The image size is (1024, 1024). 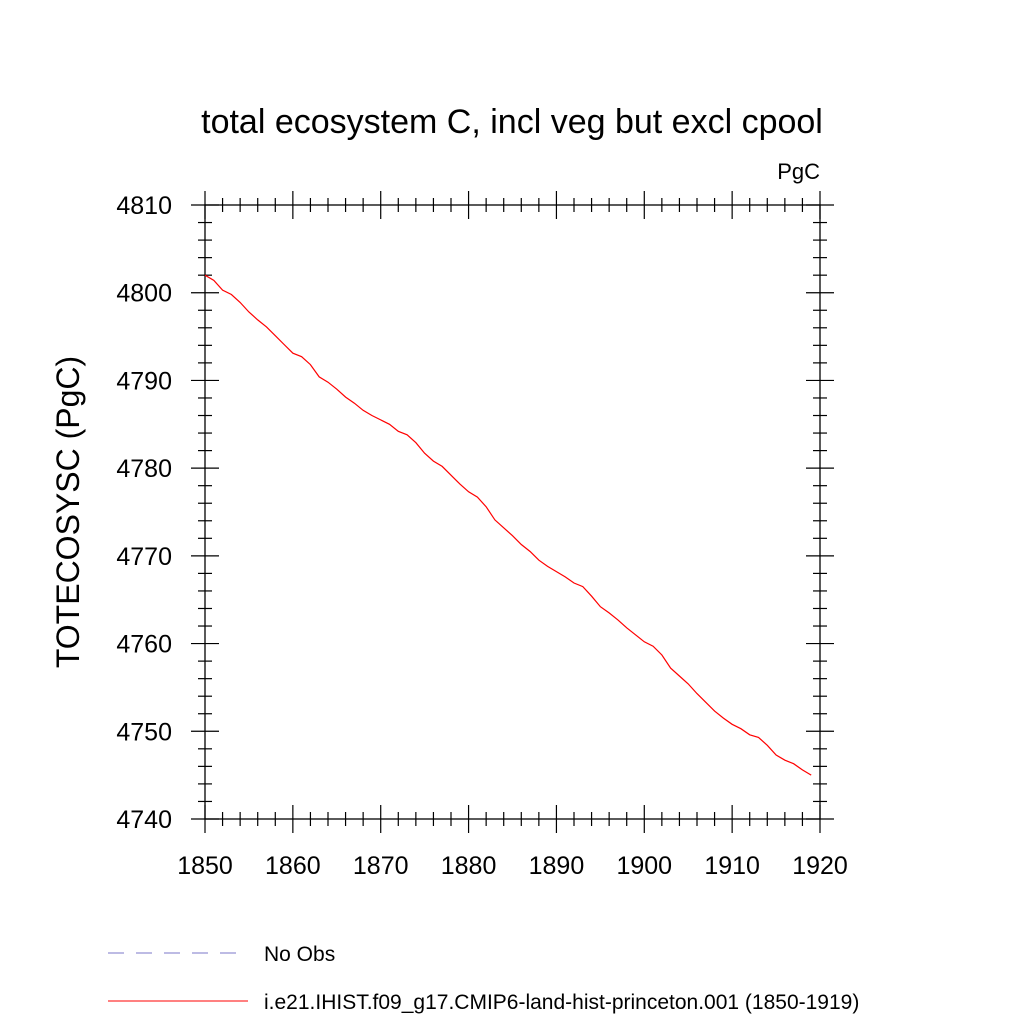 What do you see at coordinates (144, 469) in the screenshot?
I see `y-tick-label: 4780` at bounding box center [144, 469].